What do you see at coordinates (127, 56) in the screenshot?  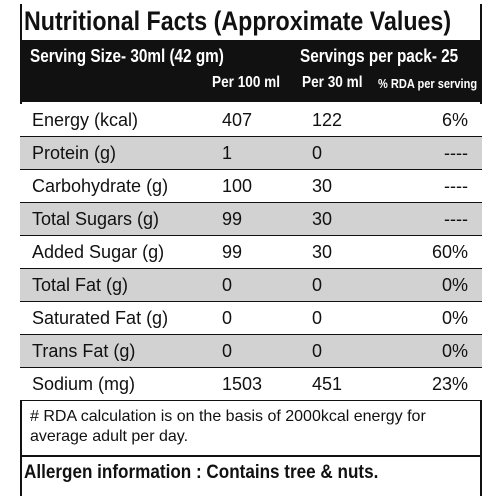 I see `serving-size: Serving Size- 30ml (42 gm)` at bounding box center [127, 56].